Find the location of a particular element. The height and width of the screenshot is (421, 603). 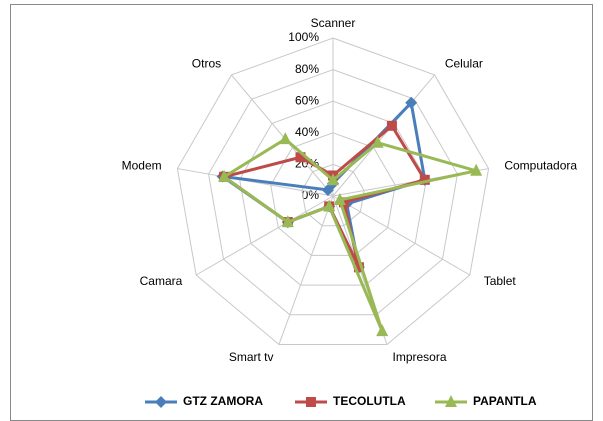

r-tick-label: 60% is located at coordinates (307, 100).